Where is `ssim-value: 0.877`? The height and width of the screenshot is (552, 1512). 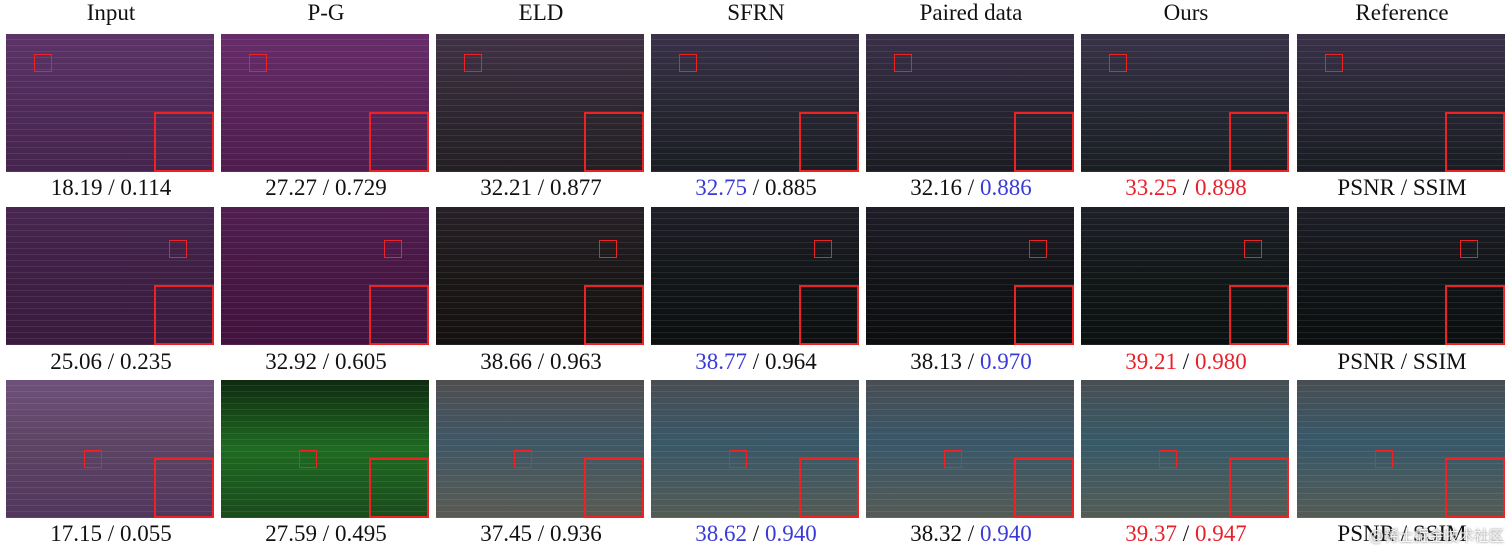 ssim-value: 0.877 is located at coordinates (575, 187).